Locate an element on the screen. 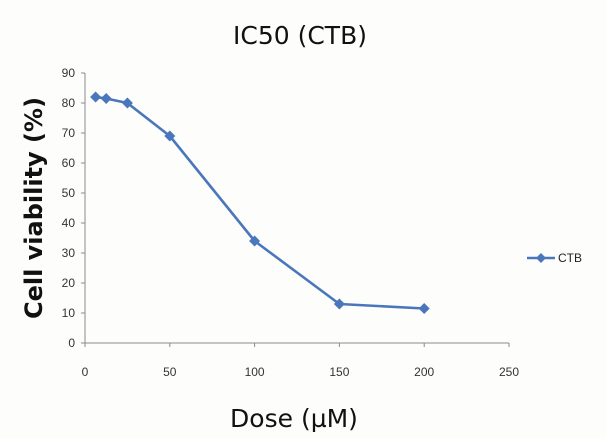  chart-title: IC50 (CTB) is located at coordinates (300, 35).